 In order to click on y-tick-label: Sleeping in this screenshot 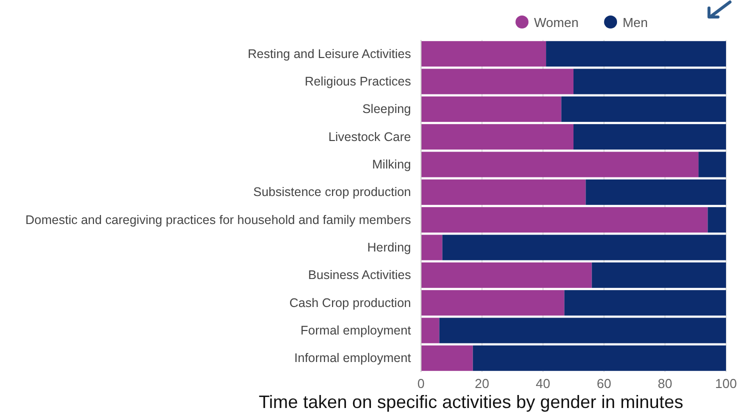, I will do `click(387, 109)`.